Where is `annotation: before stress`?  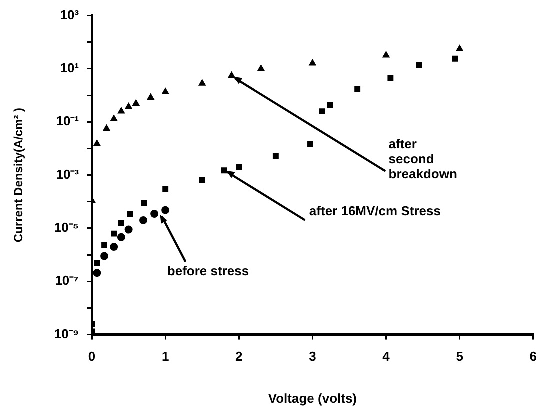
annotation: before stress is located at coordinates (208, 271).